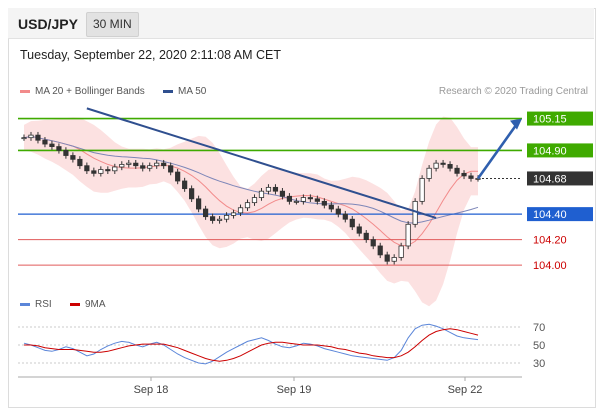  Describe the element at coordinates (498, 150) in the screenshot. I see `projection-arrow-line` at that location.